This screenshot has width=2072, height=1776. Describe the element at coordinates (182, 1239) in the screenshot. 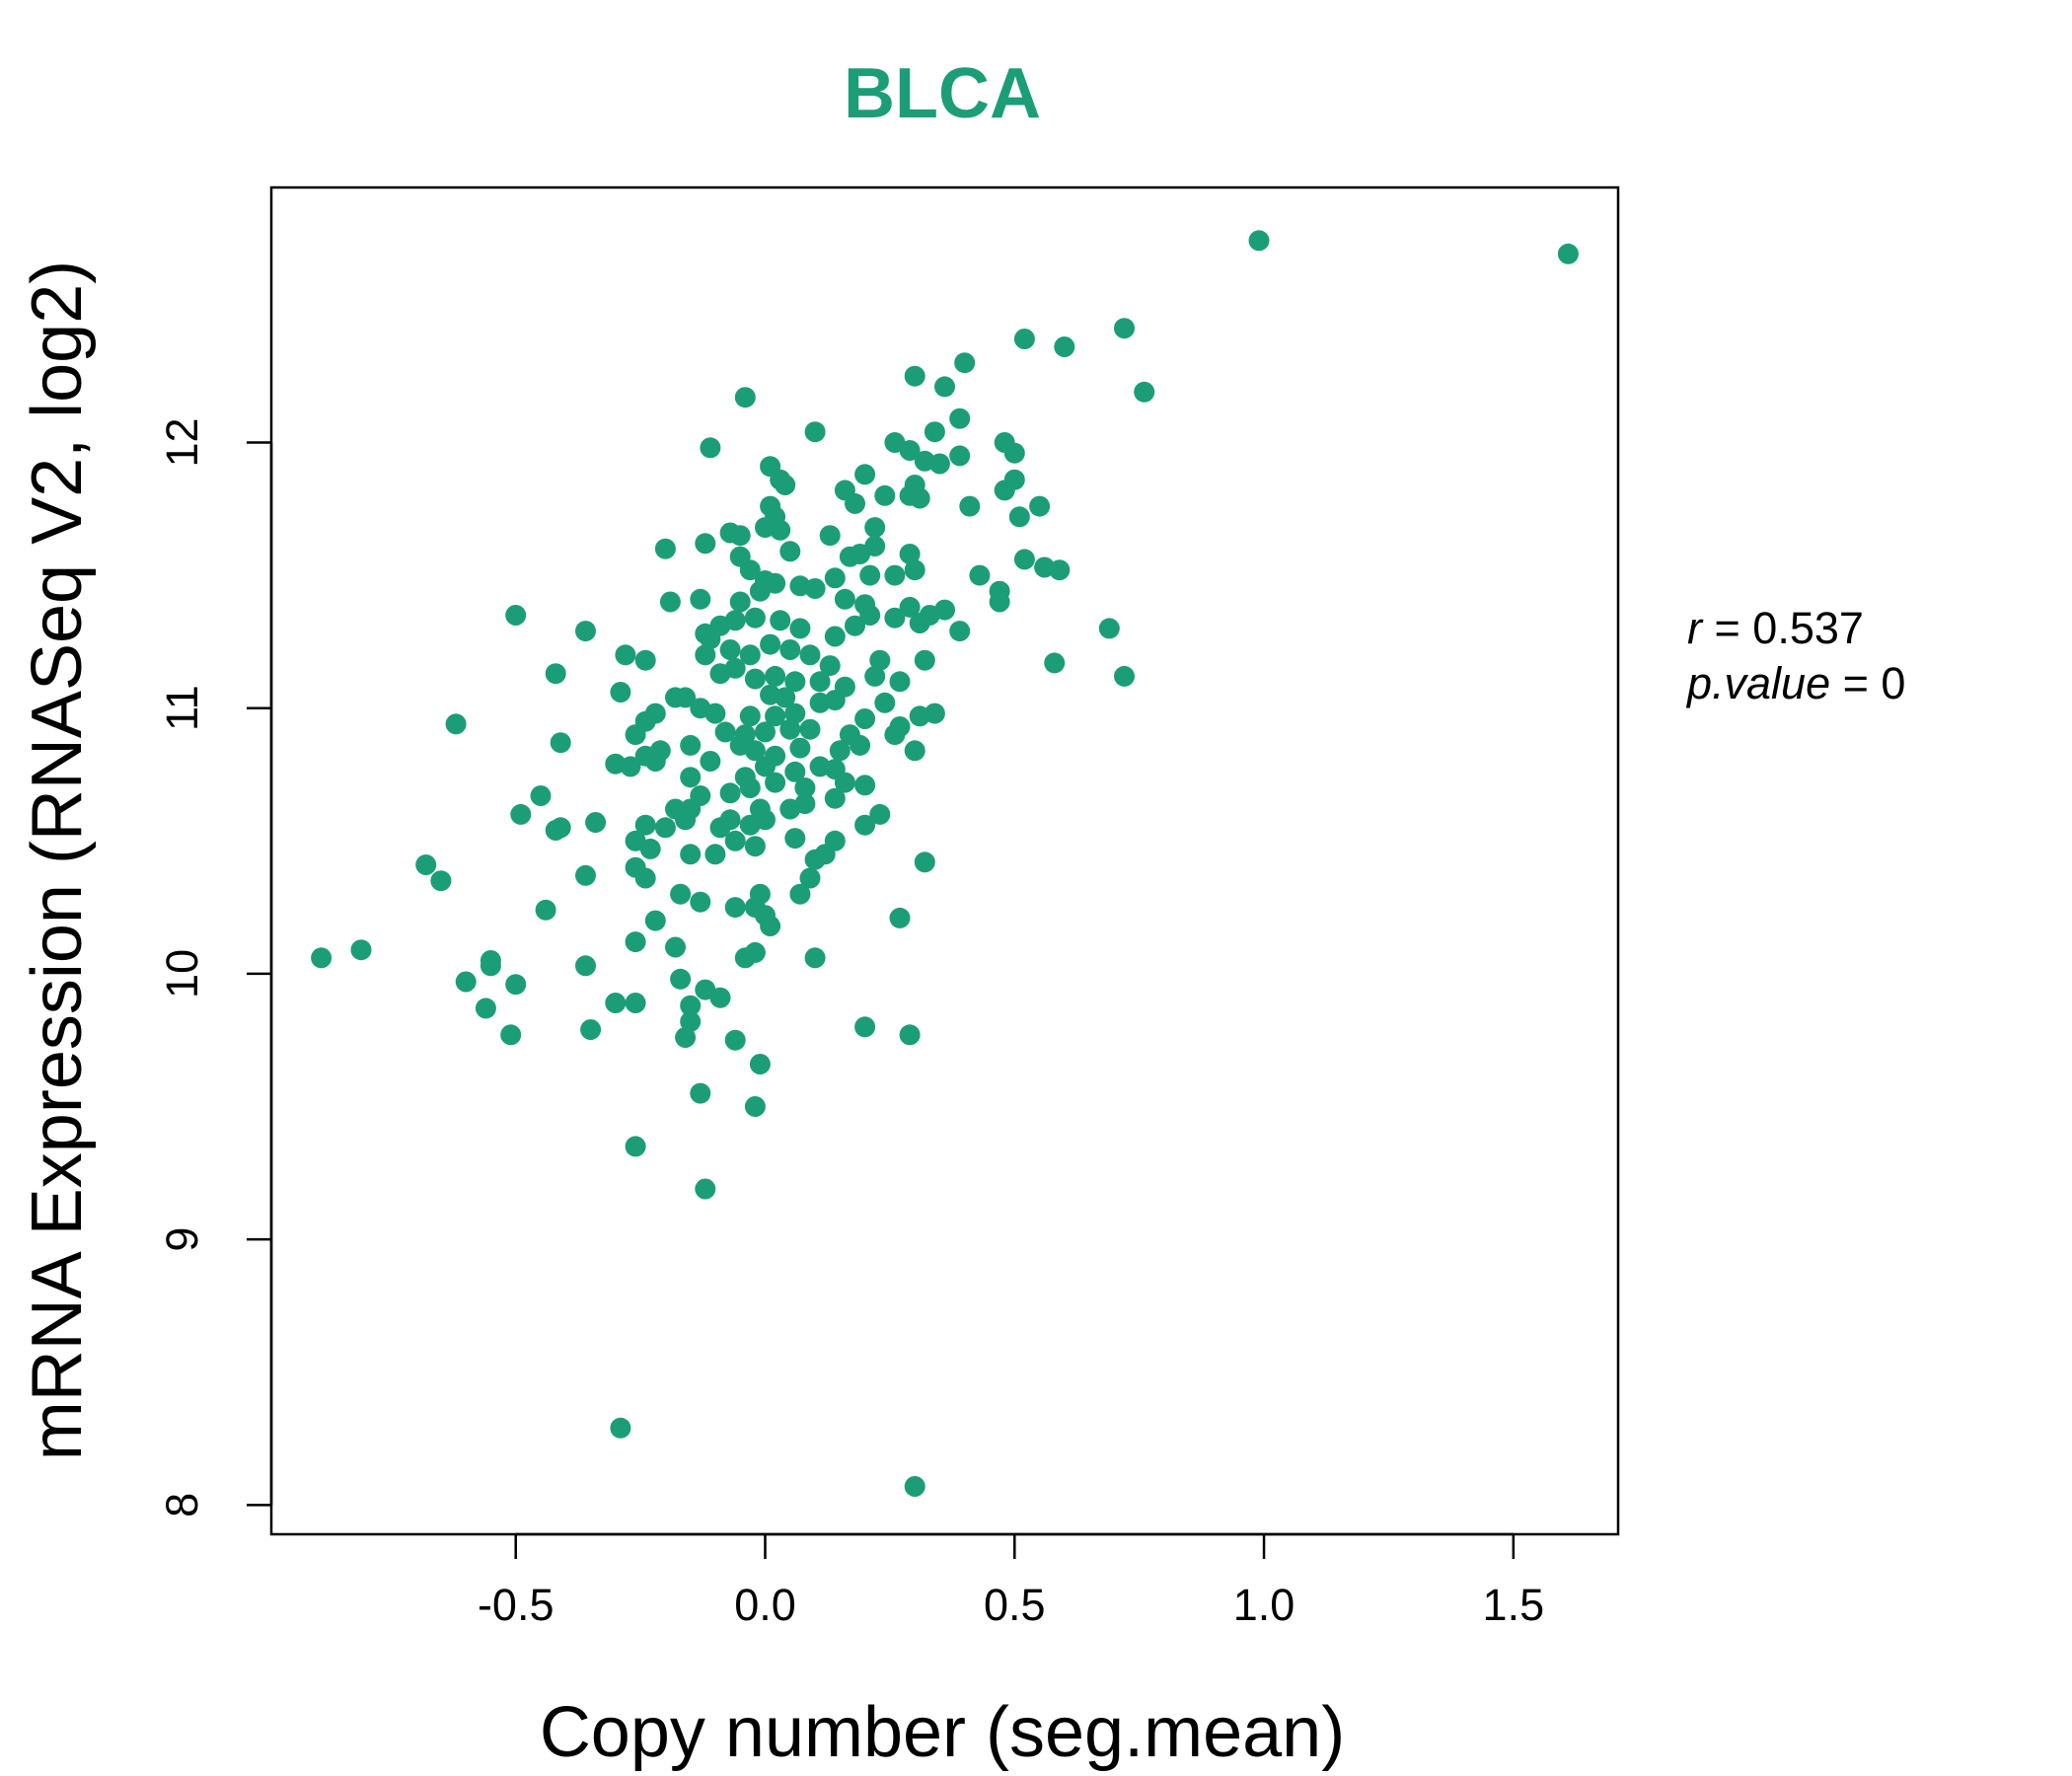

I see `y-tick-label: 9` at that location.